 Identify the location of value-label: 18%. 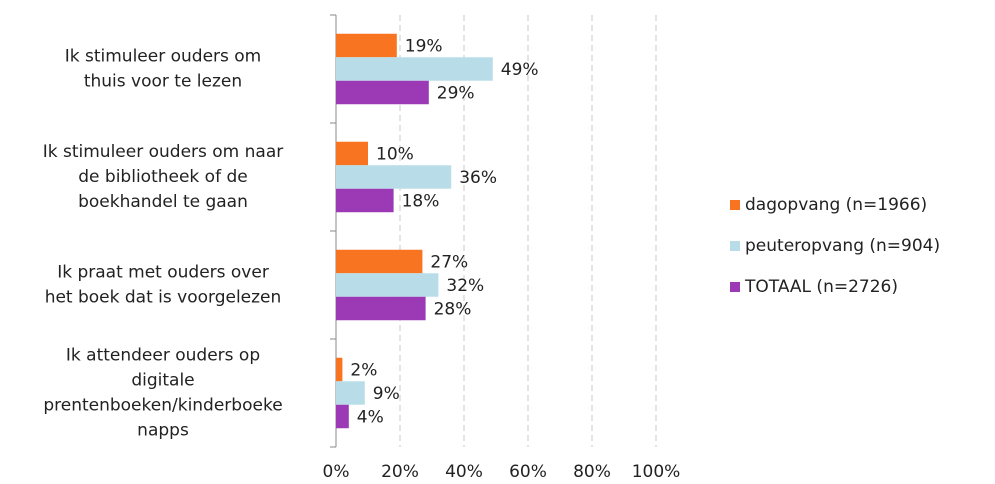
(421, 202).